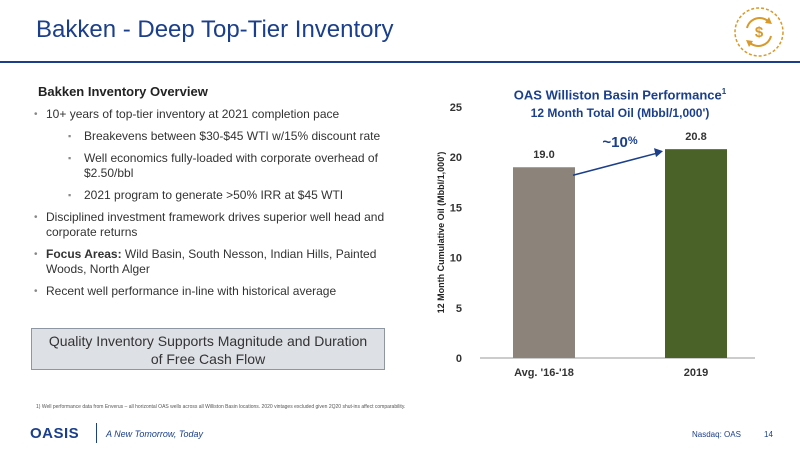 This screenshot has width=800, height=450. Describe the element at coordinates (543, 155) in the screenshot. I see `data-label: 19.0` at that location.